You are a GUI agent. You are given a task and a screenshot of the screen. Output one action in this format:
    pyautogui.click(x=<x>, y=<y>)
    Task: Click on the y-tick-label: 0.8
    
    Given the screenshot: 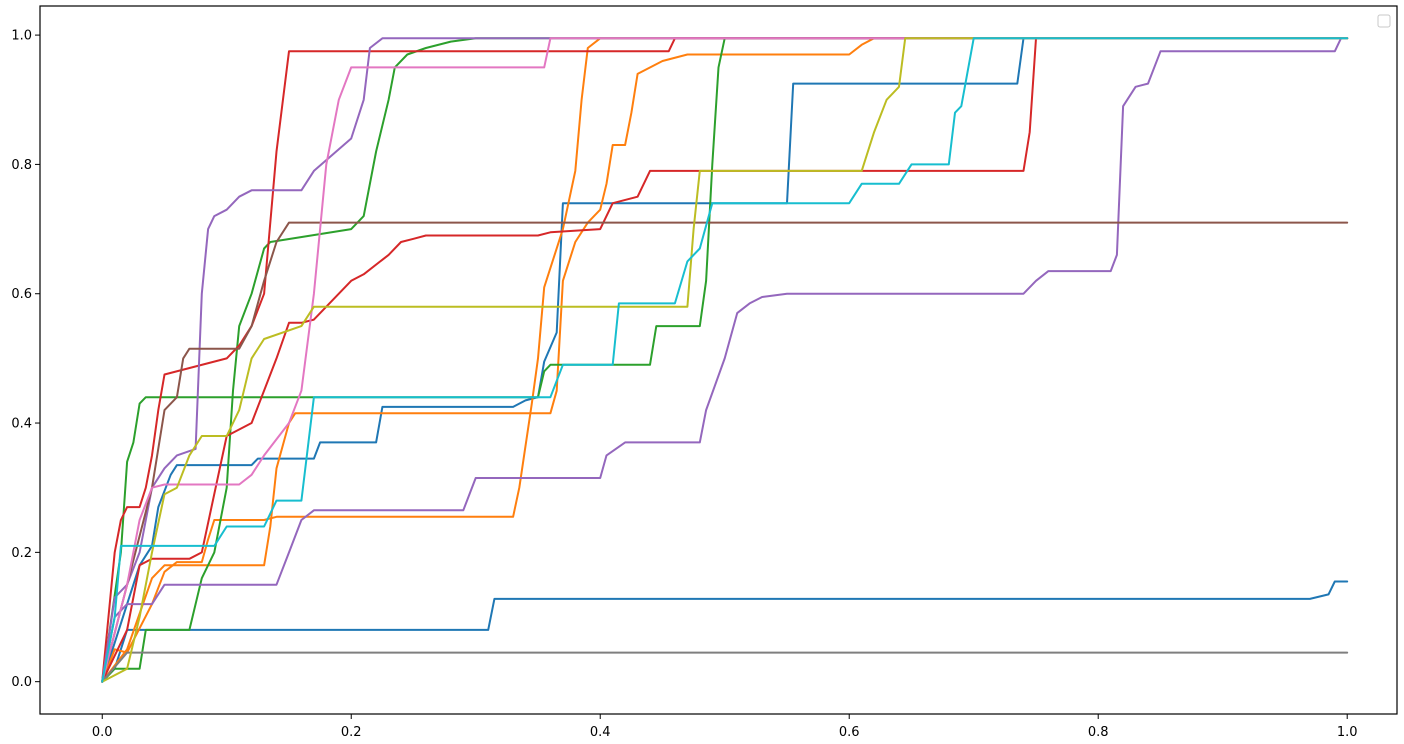 What is the action you would take?
    pyautogui.click(x=21, y=165)
    